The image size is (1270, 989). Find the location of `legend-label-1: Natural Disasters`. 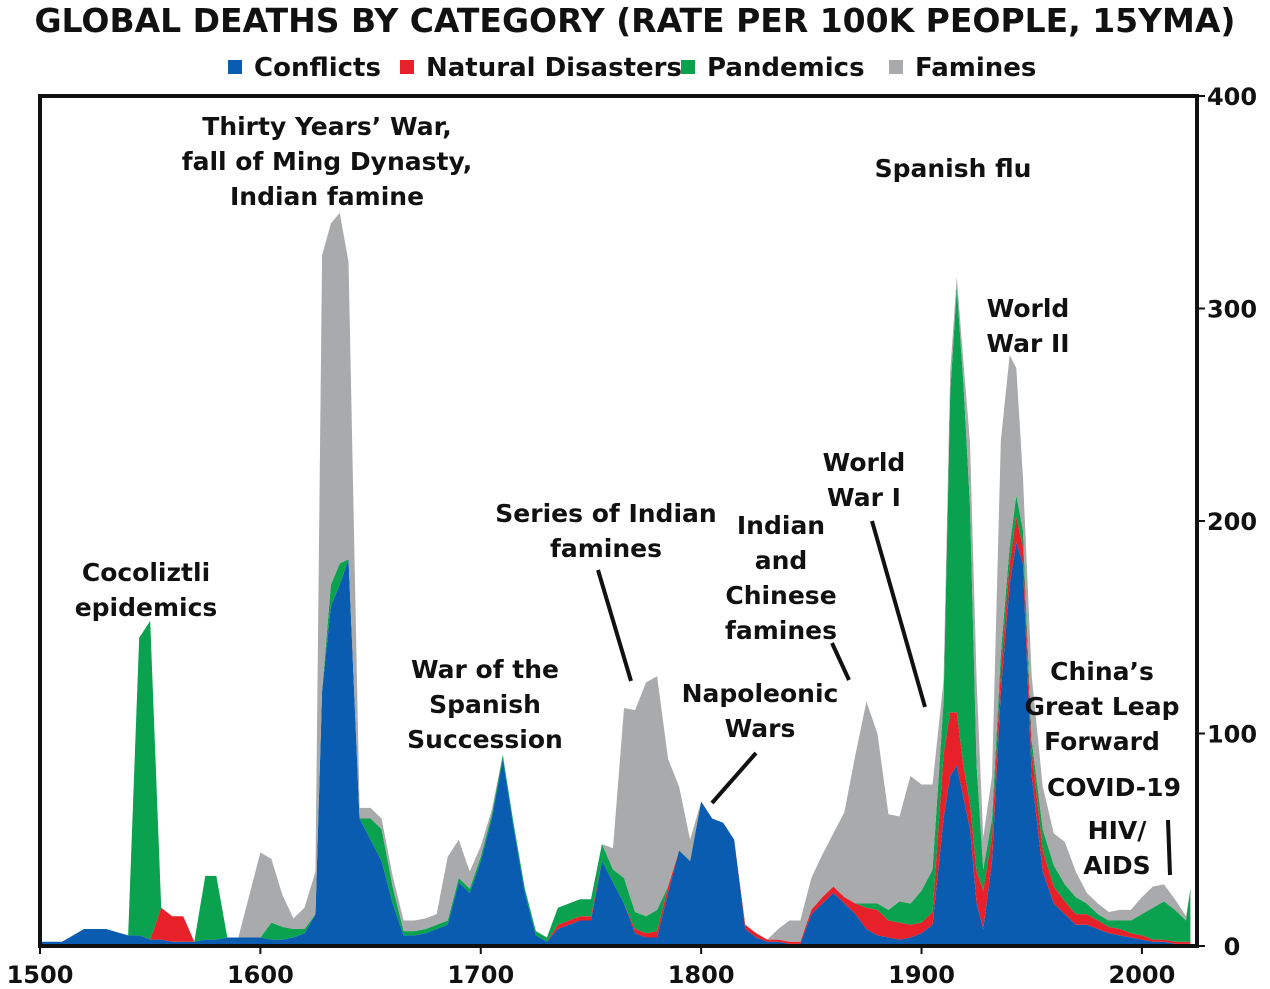

legend-label-1: Natural Disasters is located at coordinates (554, 68).